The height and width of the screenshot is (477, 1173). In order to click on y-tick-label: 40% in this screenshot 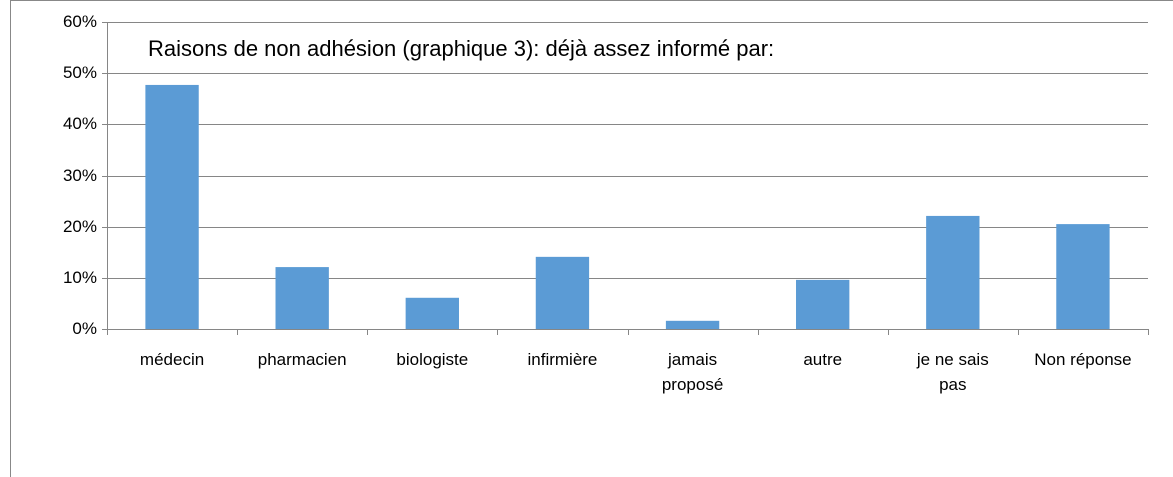, I will do `click(80, 123)`.